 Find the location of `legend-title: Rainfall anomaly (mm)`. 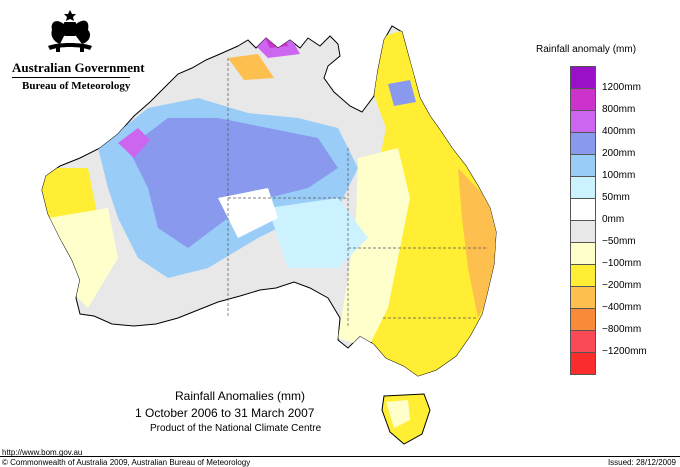

legend-title: Rainfall anomaly (mm) is located at coordinates (586, 49).